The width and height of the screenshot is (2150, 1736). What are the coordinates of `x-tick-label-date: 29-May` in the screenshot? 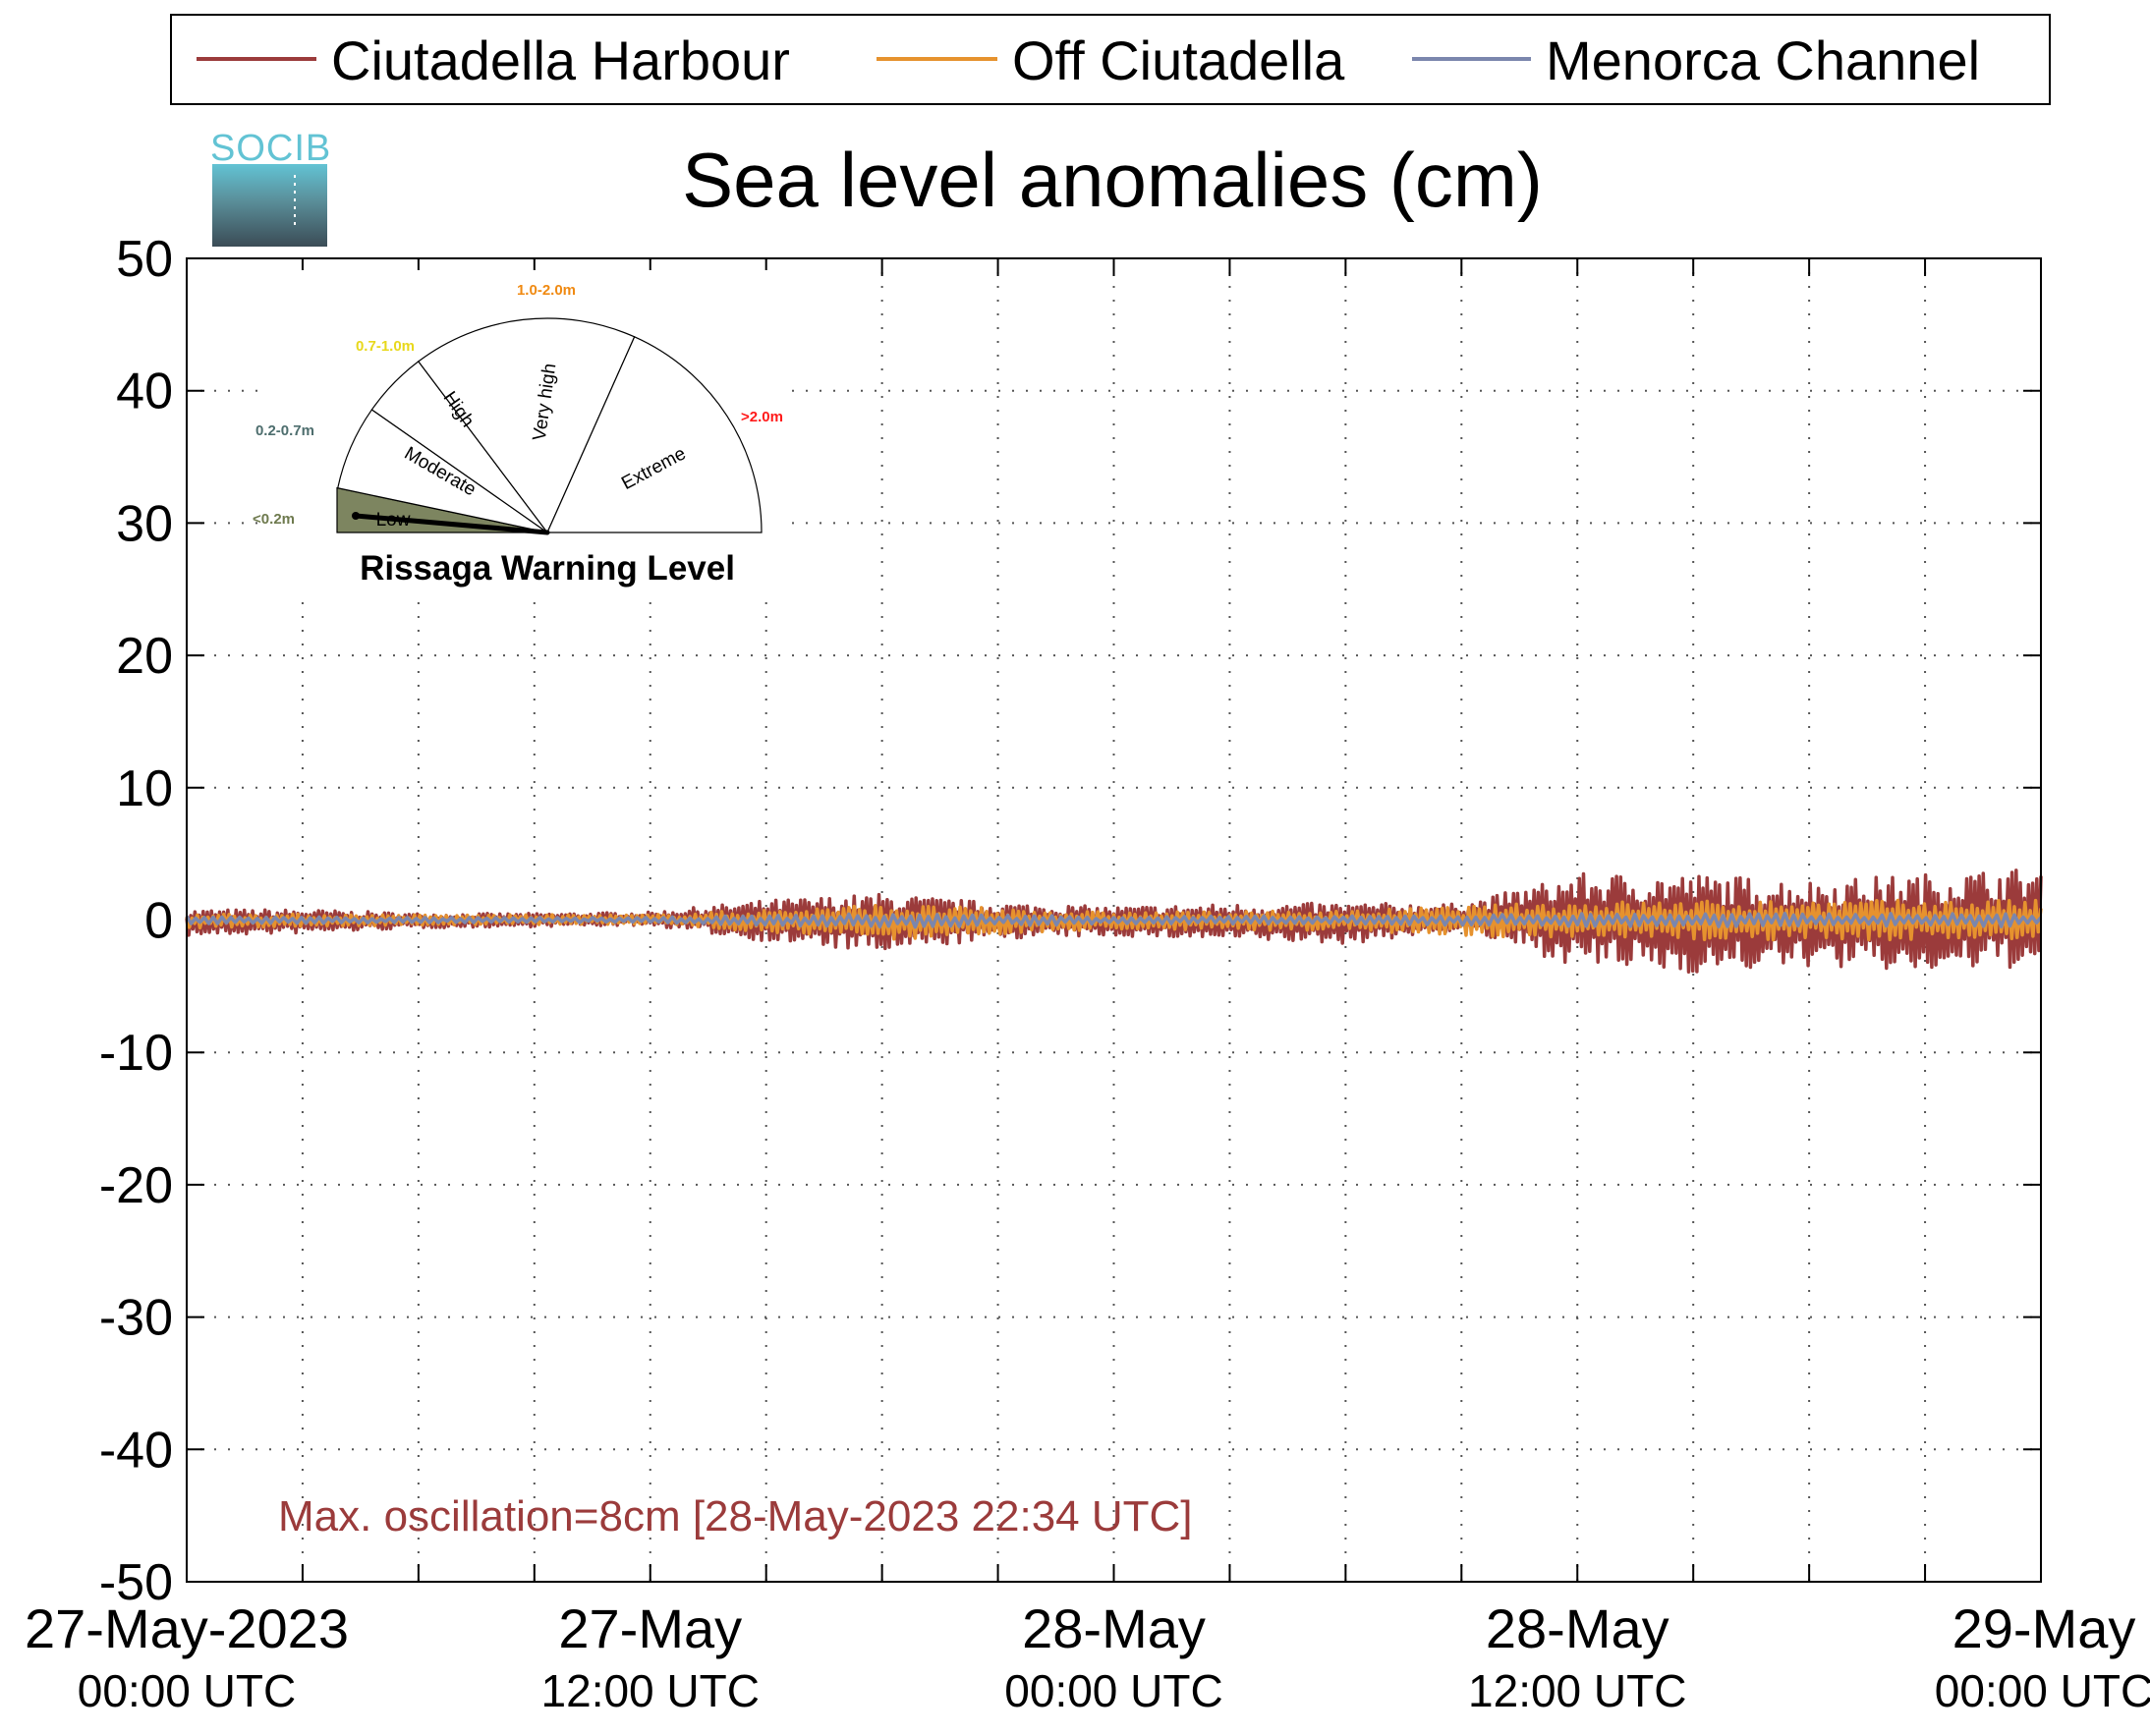 It's located at (2044, 1628).